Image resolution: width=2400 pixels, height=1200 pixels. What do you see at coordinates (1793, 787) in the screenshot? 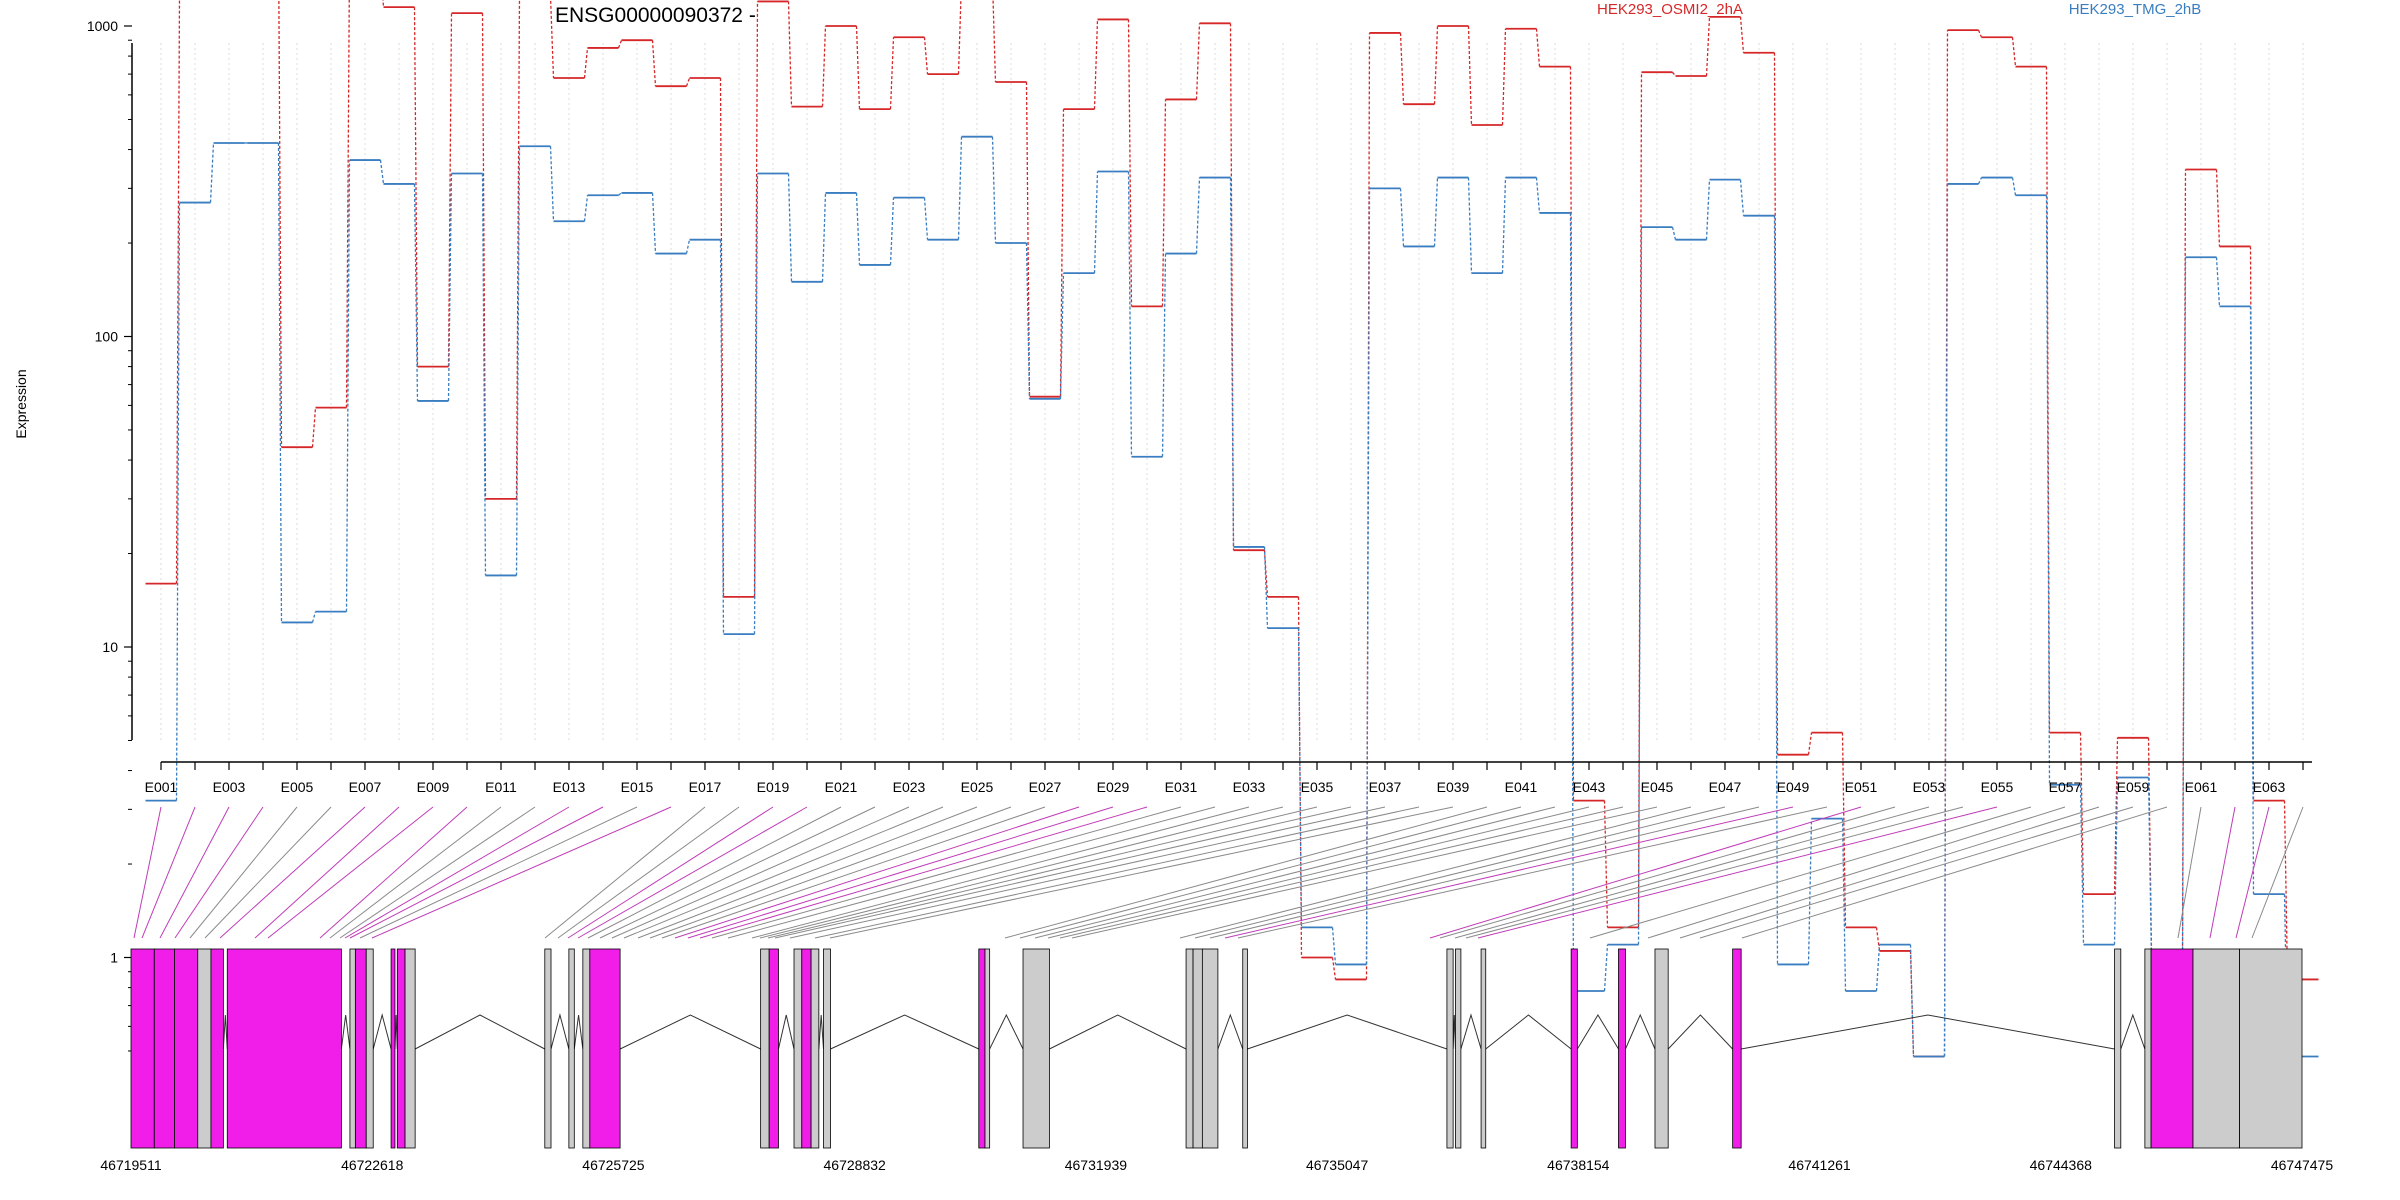
I see `x-tick-label: E049` at bounding box center [1793, 787].